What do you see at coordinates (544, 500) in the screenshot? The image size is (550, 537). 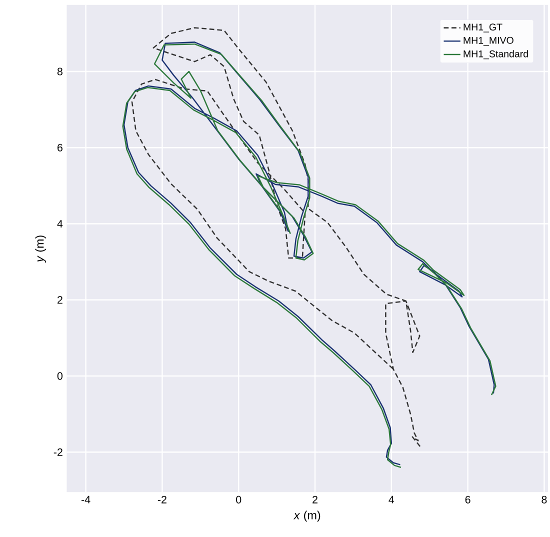 I see `x-tick-label: 8` at bounding box center [544, 500].